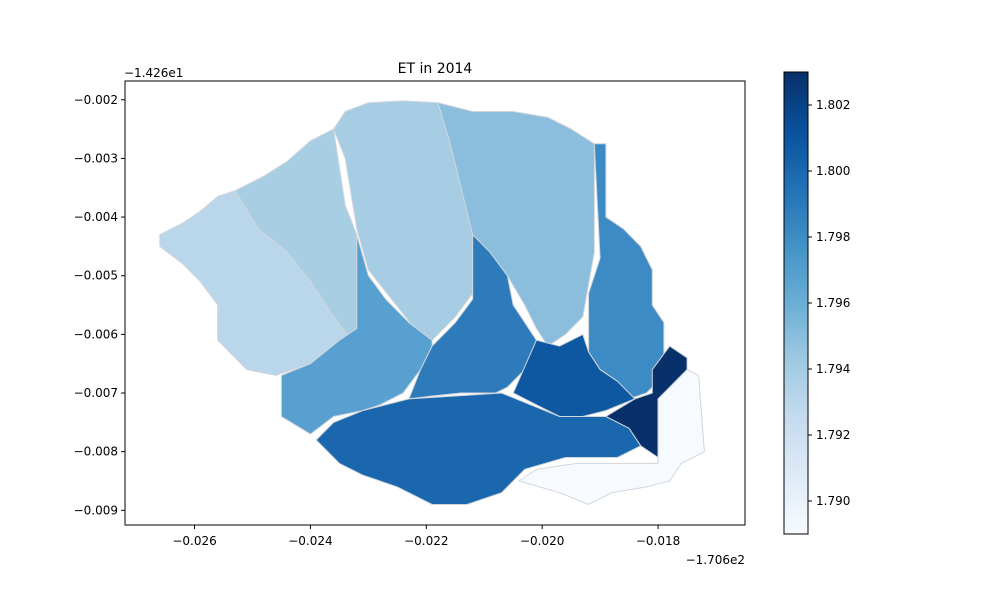  What do you see at coordinates (833, 501) in the screenshot?
I see `colorbar-tick-label: 1.790` at bounding box center [833, 501].